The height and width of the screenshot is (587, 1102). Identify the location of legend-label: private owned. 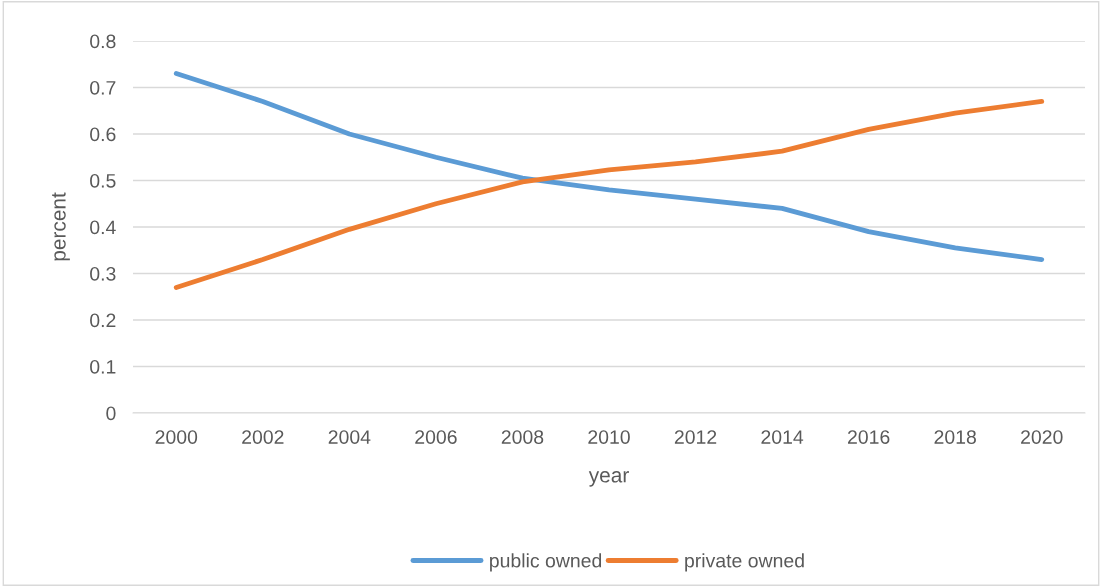
(744, 562).